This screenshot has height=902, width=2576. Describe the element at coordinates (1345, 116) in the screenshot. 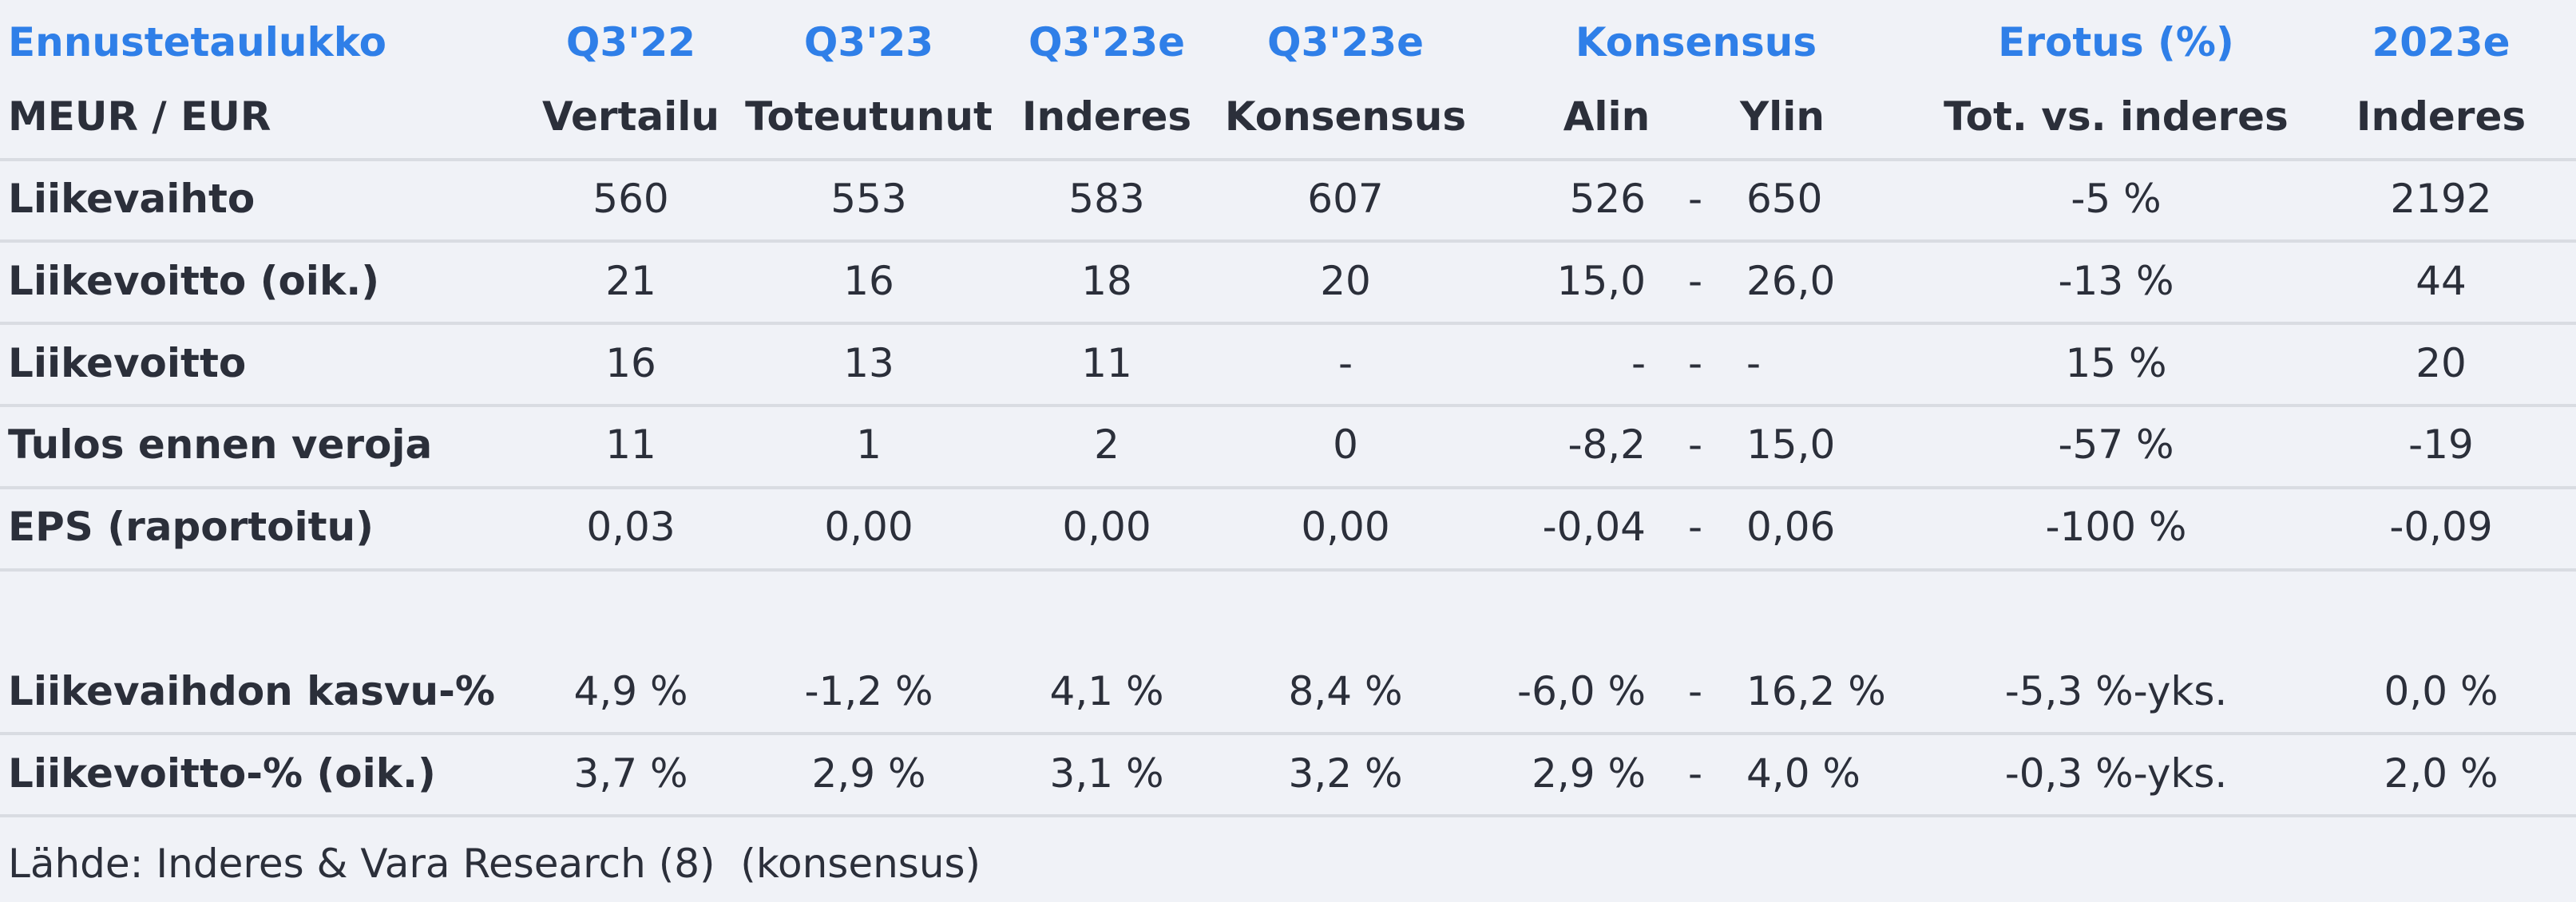

I see `subheader-cell: Konsensus` at that location.